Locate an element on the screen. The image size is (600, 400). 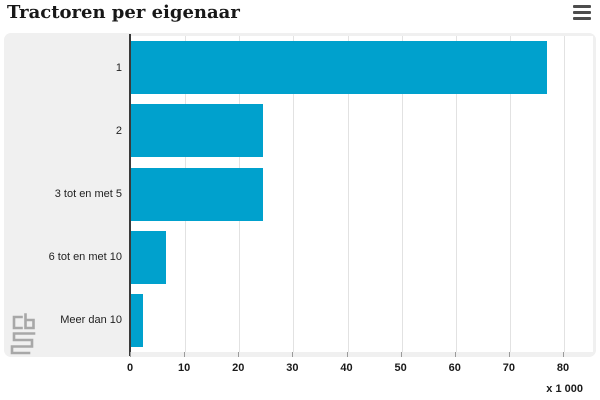
category-row: 2 is located at coordinates (63, 130).